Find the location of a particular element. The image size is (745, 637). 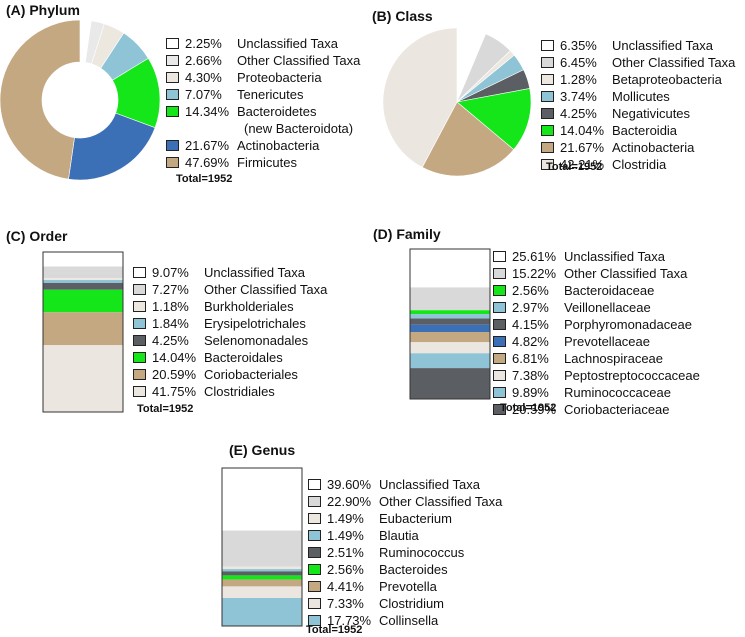

slice-bacteroidia is located at coordinates (494, 119).